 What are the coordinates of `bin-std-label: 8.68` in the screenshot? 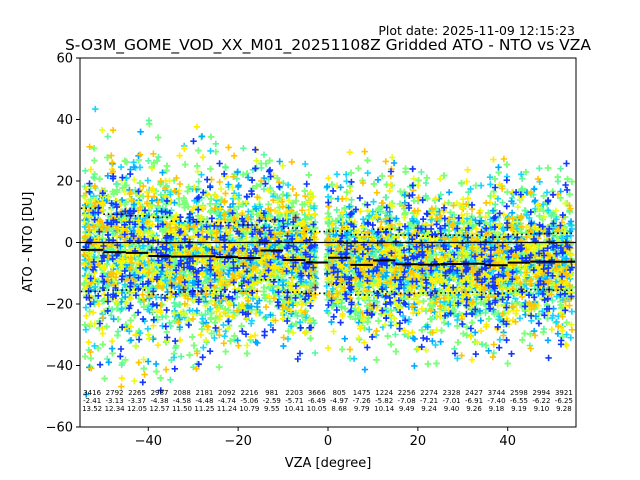 It's located at (339, 409).